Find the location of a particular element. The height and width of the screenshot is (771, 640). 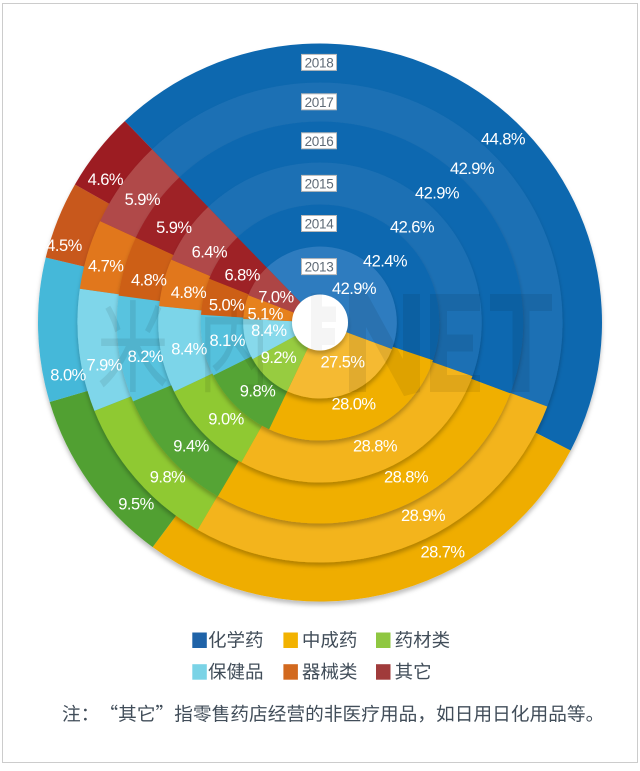

svg-text: 2013 is located at coordinates (319, 267).